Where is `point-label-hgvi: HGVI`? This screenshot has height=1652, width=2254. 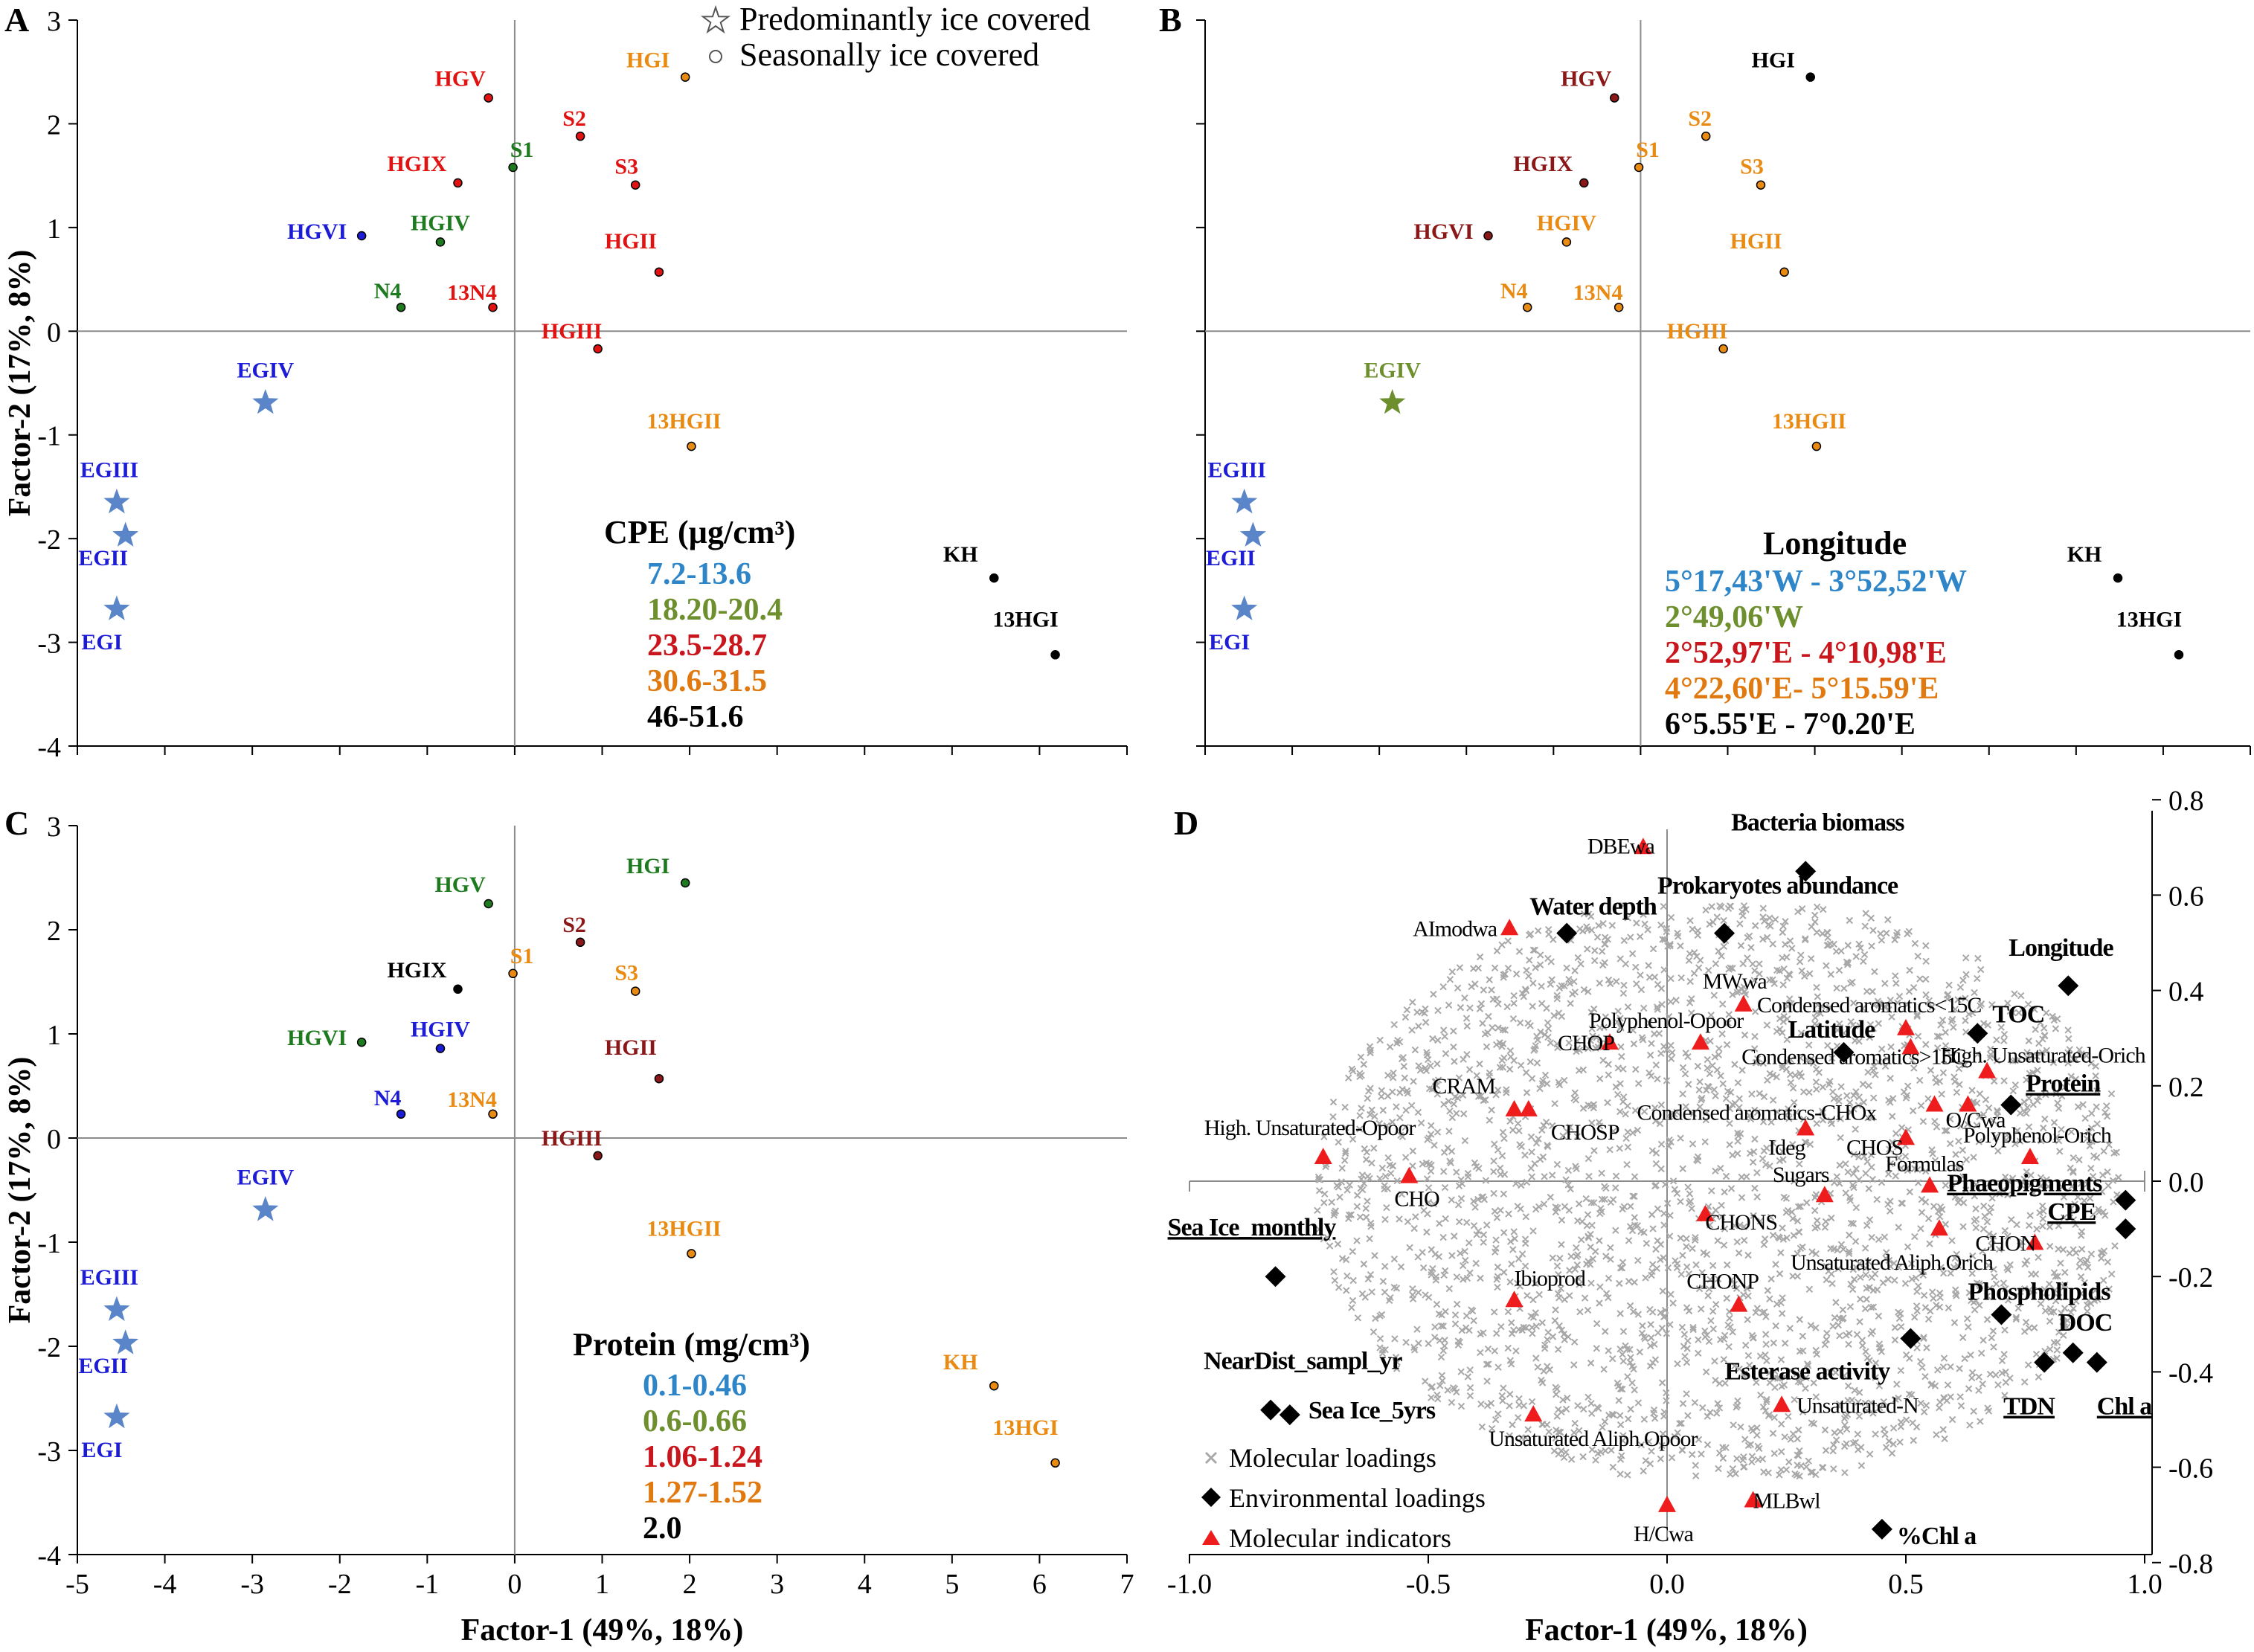
point-label-hgvi: HGVI is located at coordinates (317, 232).